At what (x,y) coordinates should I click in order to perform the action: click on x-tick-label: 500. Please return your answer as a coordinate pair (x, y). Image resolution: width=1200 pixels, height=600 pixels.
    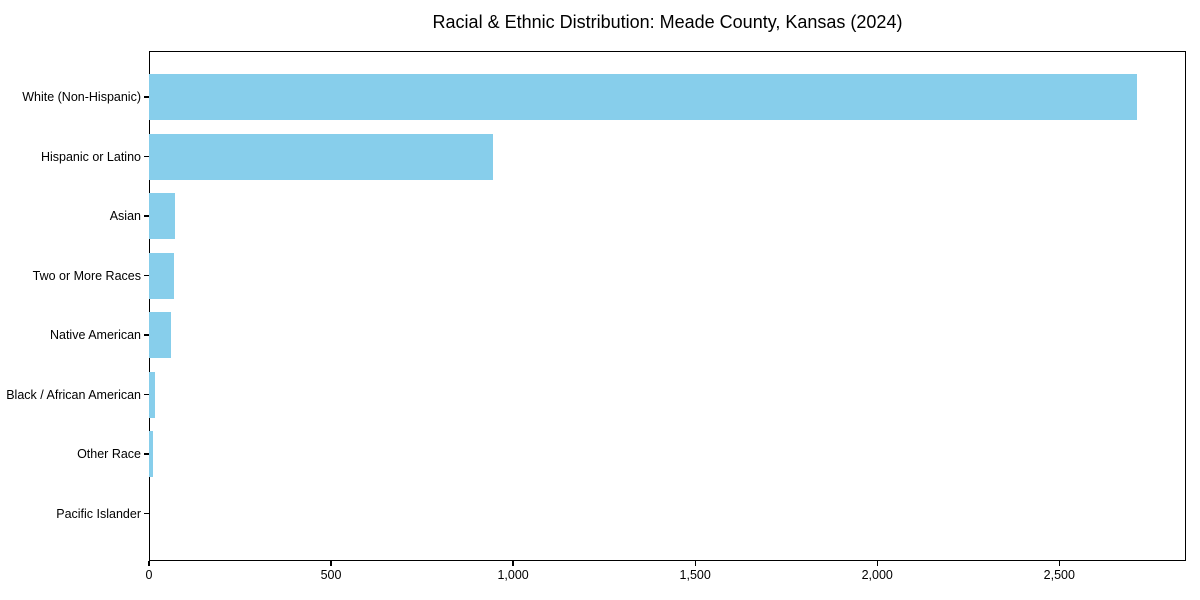
    Looking at the image, I should click on (331, 575).